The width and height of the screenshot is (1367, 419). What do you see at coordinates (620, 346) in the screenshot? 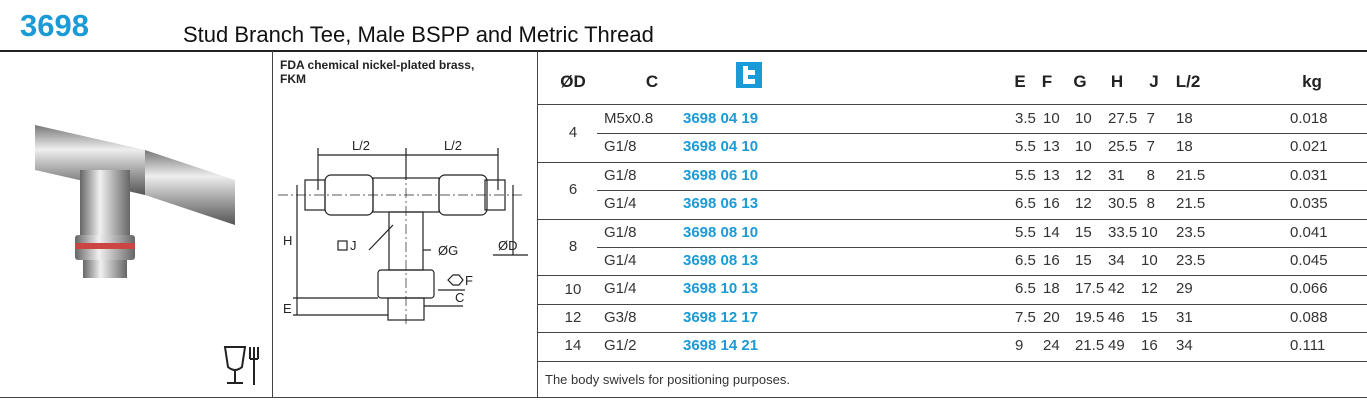
I see `cell: G1/2` at bounding box center [620, 346].